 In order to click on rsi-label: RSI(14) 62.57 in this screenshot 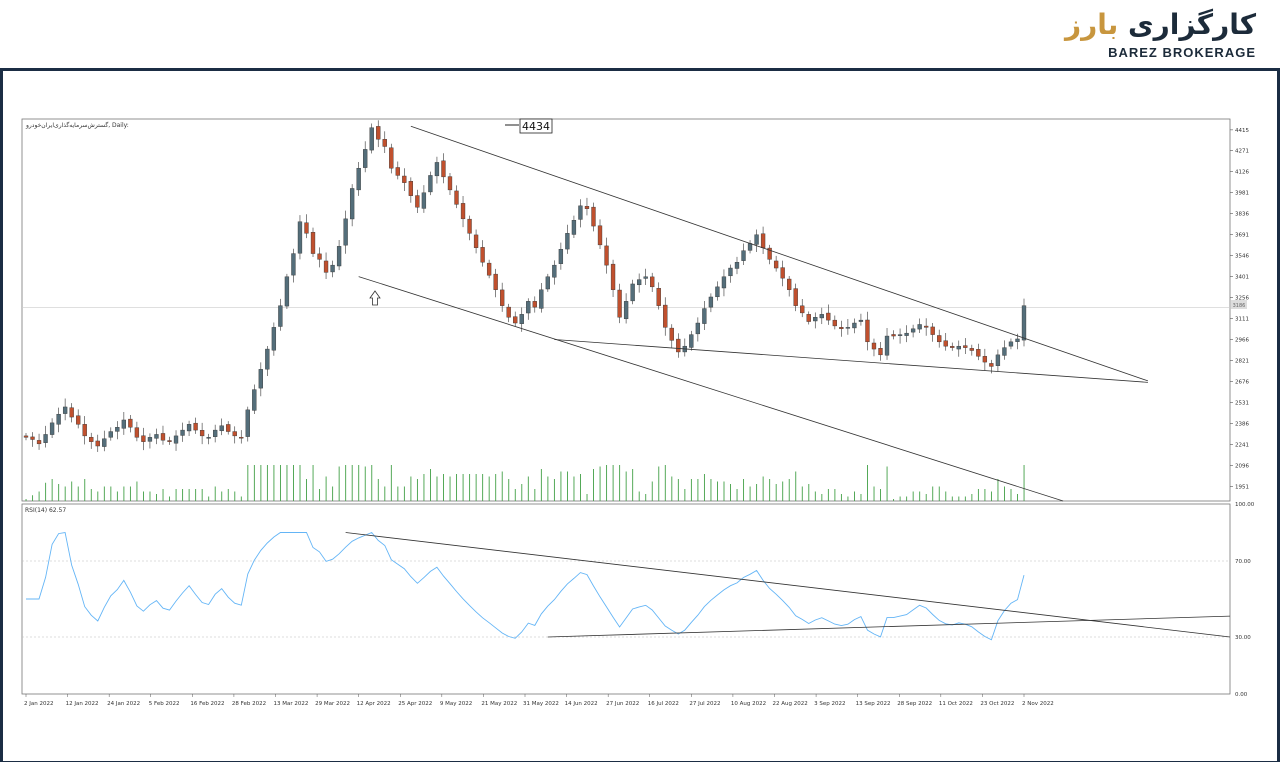, I will do `click(45, 510)`.